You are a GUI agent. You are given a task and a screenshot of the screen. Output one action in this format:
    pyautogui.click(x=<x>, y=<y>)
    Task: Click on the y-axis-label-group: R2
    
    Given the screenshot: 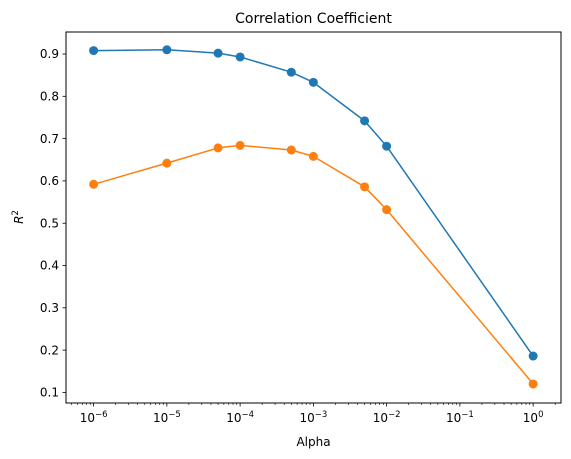 What is the action you would take?
    pyautogui.click(x=18, y=217)
    